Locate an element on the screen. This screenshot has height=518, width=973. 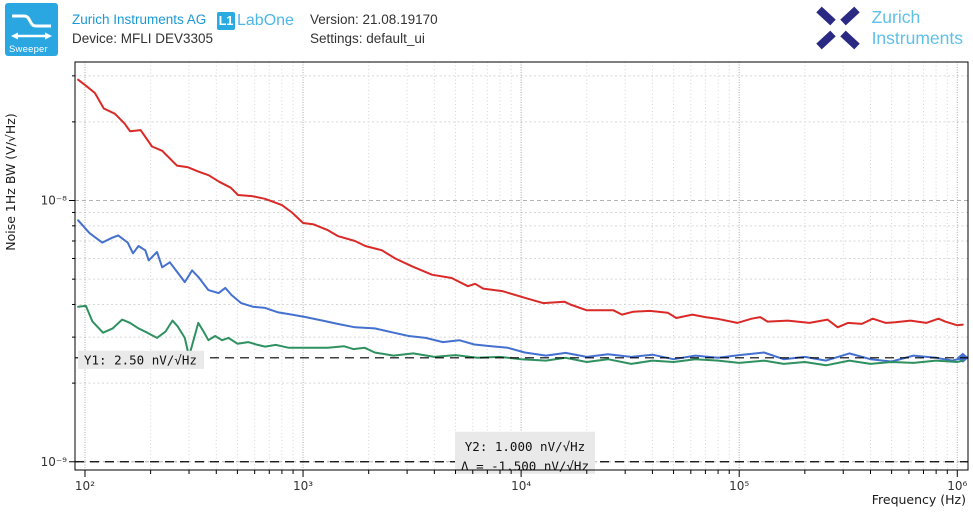
zi-wordmark: Zurich Instruments is located at coordinates (917, 28).